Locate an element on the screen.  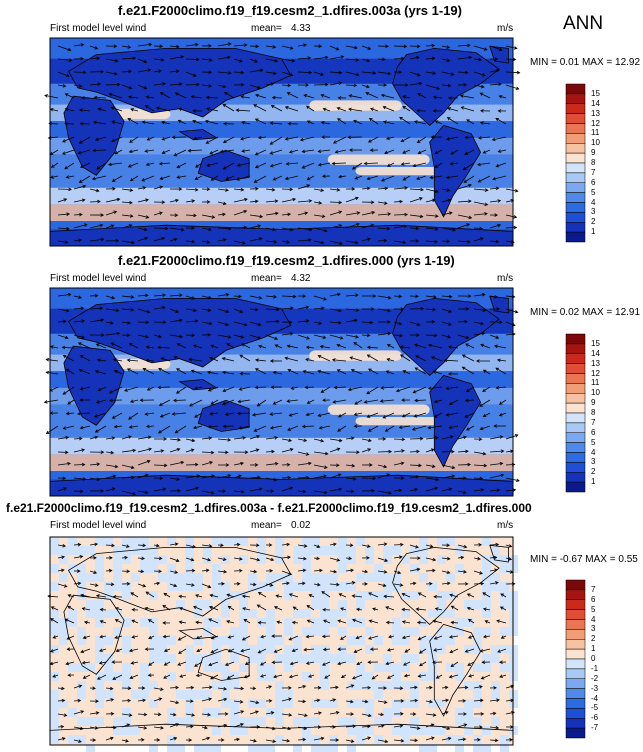
colorbar-tick-label: 15 is located at coordinates (595, 93).